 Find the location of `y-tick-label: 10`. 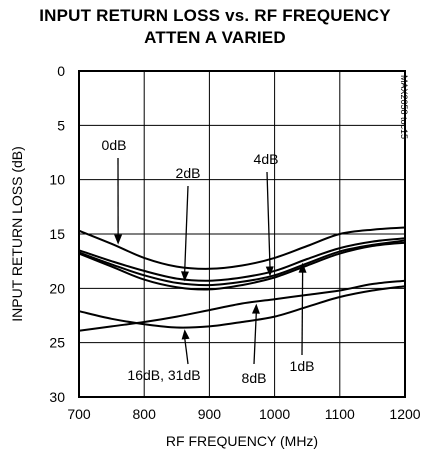

y-tick-label: 10 is located at coordinates (57, 180).